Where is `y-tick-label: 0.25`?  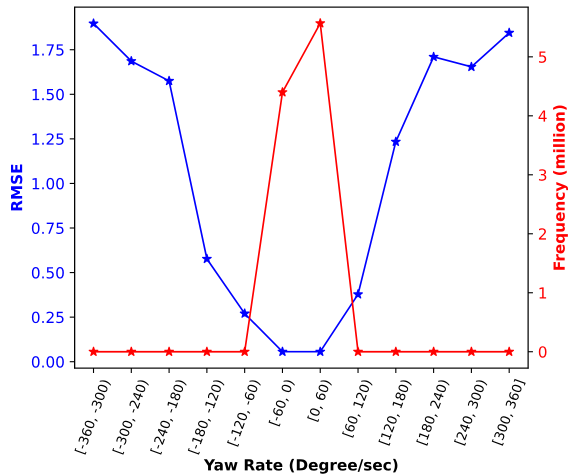 y-tick-label: 0.25 is located at coordinates (48, 318).